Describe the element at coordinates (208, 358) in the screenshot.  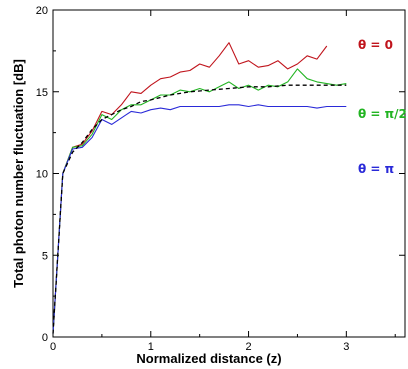
I see `x-axis-title: Normalized distance (z)` at that location.